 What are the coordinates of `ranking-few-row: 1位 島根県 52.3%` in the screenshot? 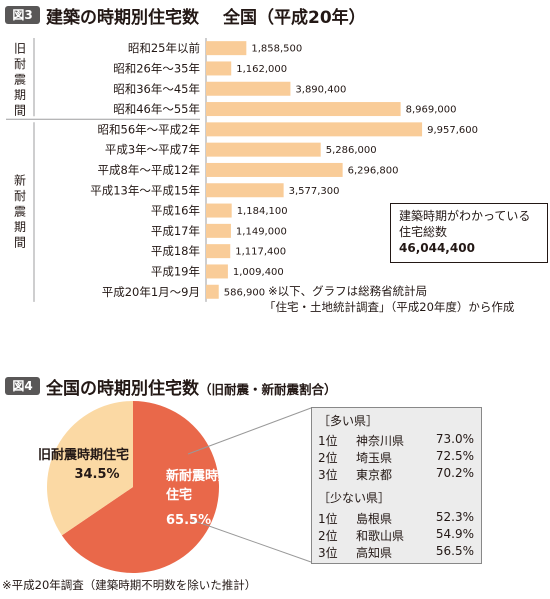 It's located at (396, 518).